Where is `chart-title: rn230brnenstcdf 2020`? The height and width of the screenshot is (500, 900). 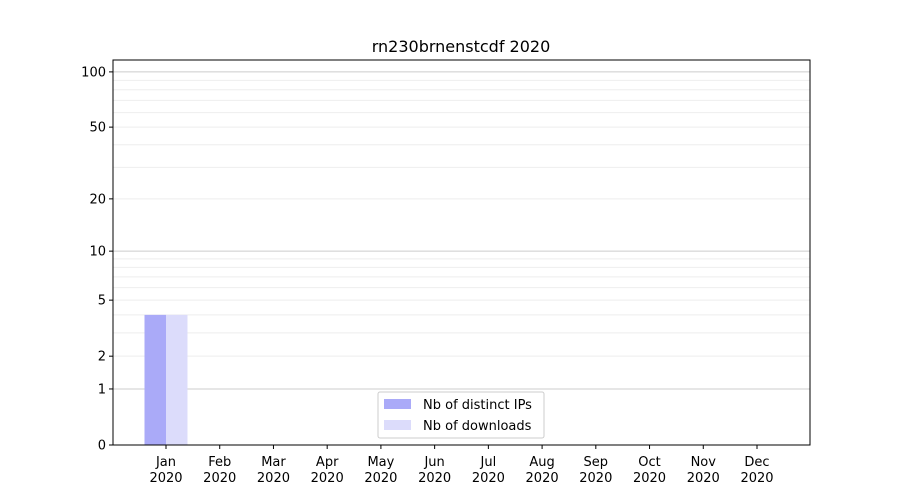
chart-title: rn230brnenstcdf 2020 is located at coordinates (461, 46).